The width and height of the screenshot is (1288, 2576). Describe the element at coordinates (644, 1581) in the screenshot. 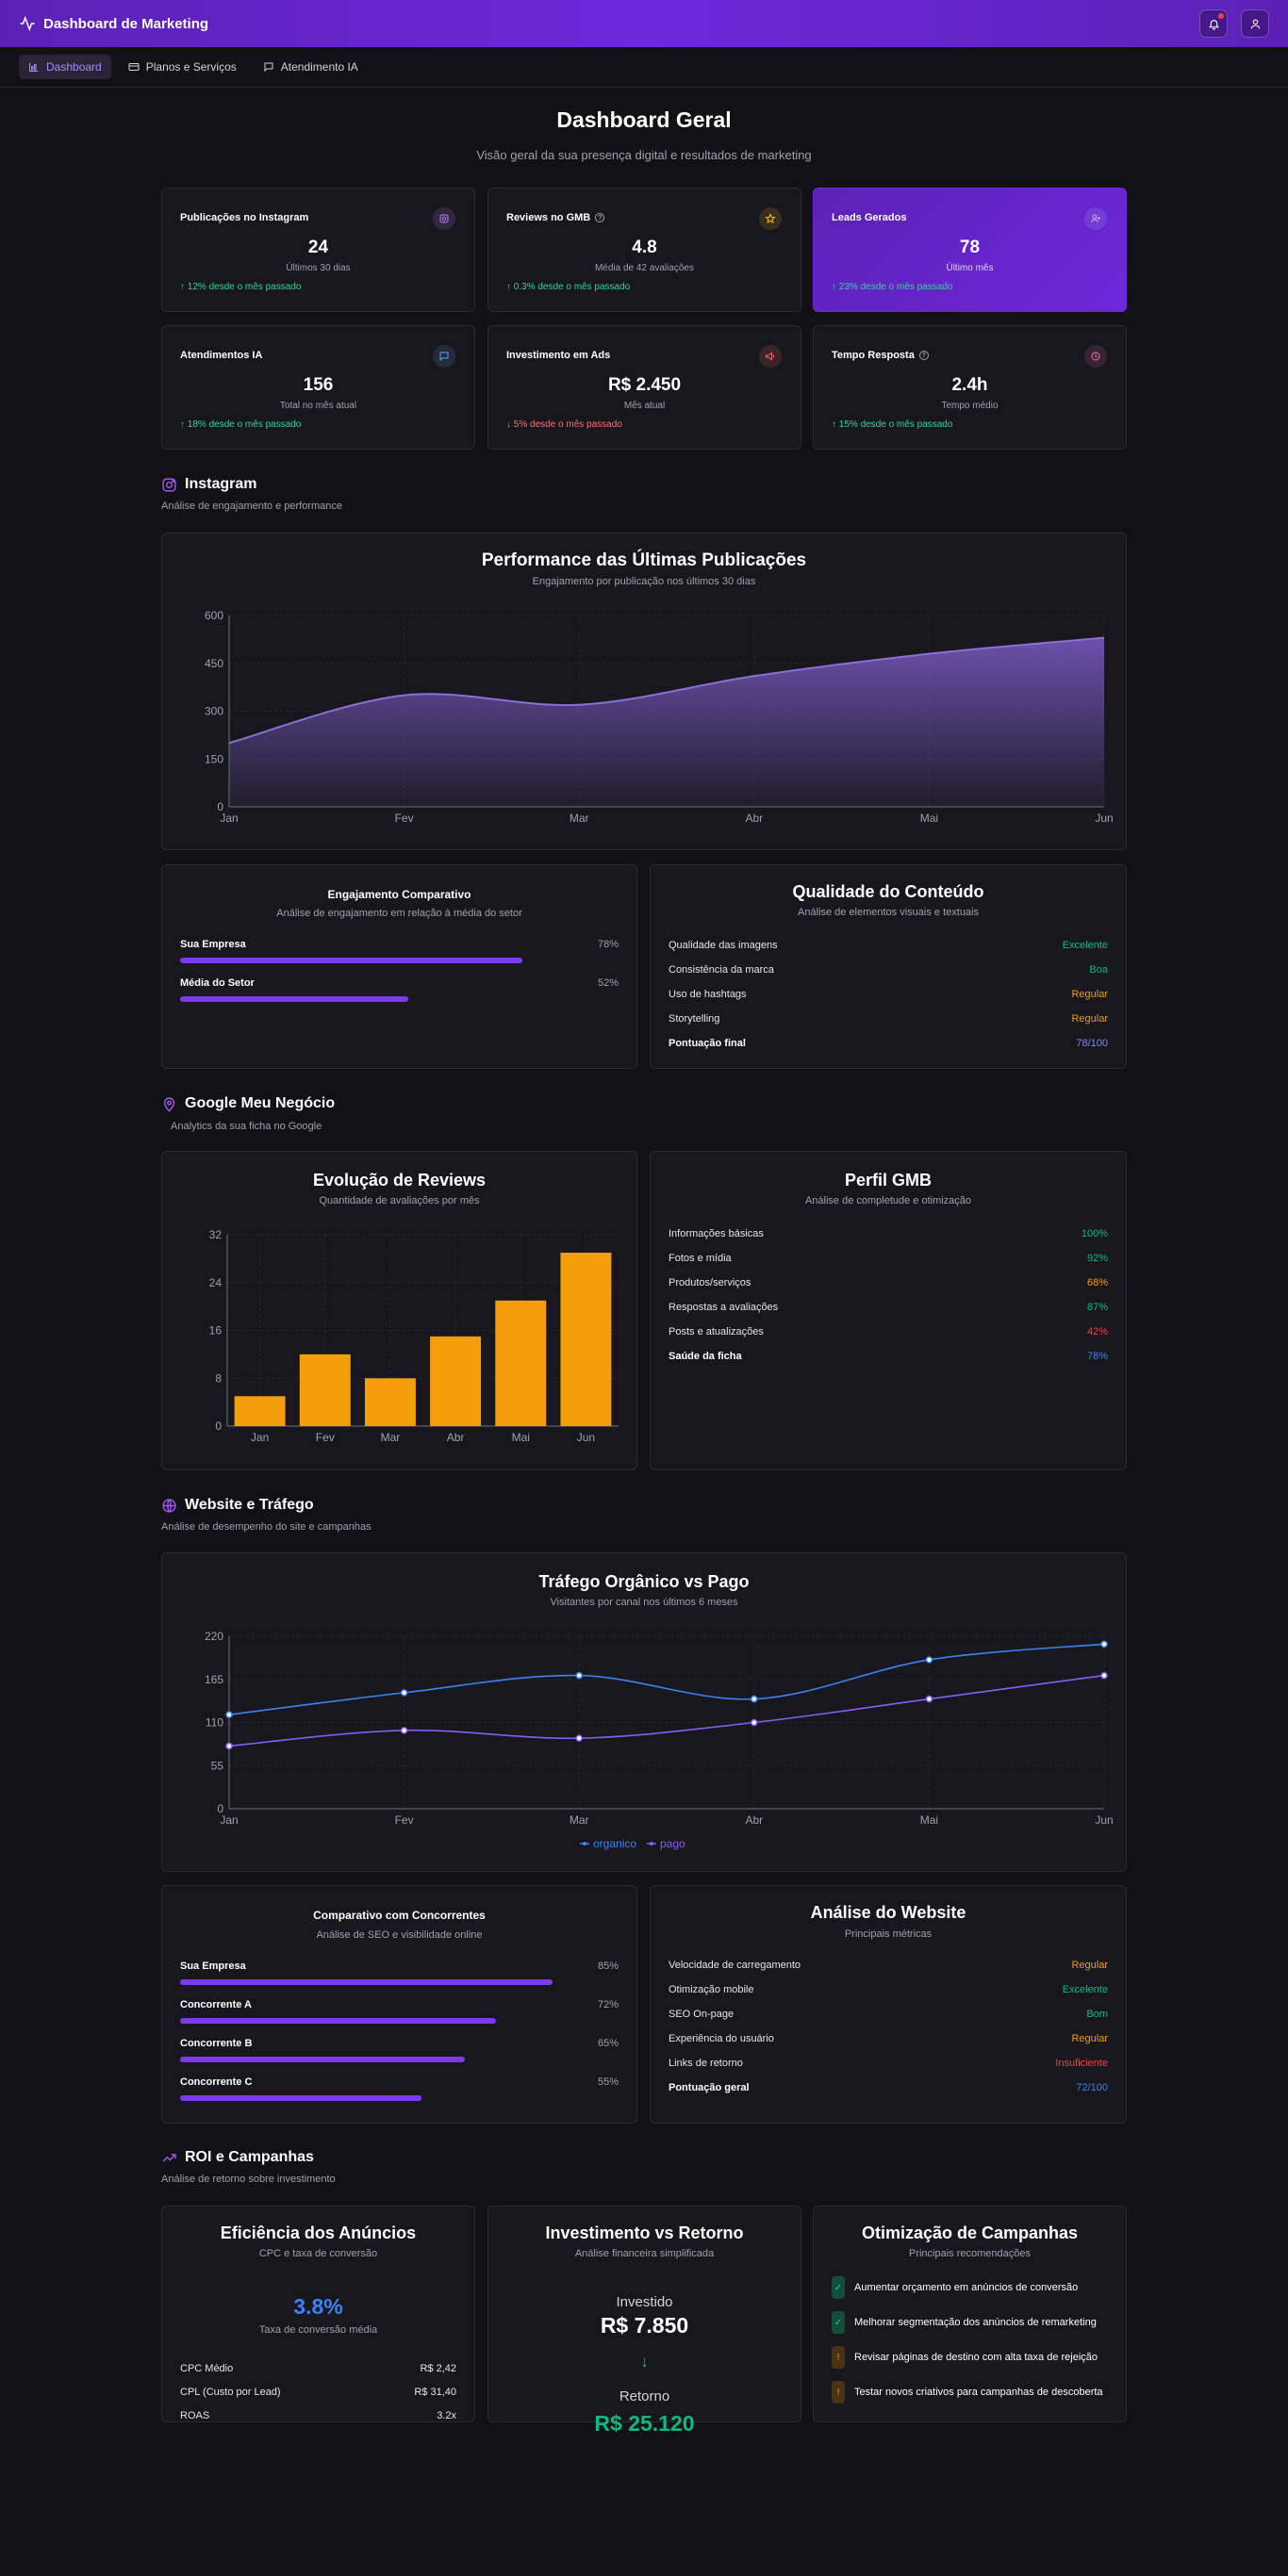

I see `chart-title: Tráfego Orgânico vs Pago` at that location.